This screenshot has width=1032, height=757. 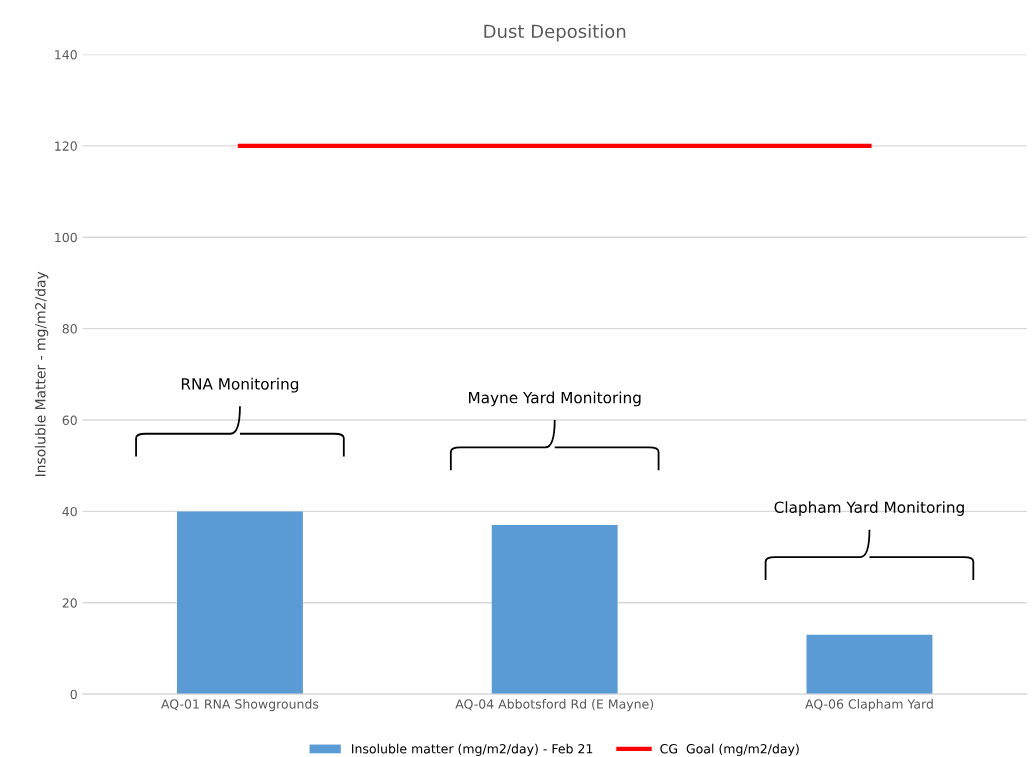 I want to click on y-tick-label: 60, so click(x=69, y=420).